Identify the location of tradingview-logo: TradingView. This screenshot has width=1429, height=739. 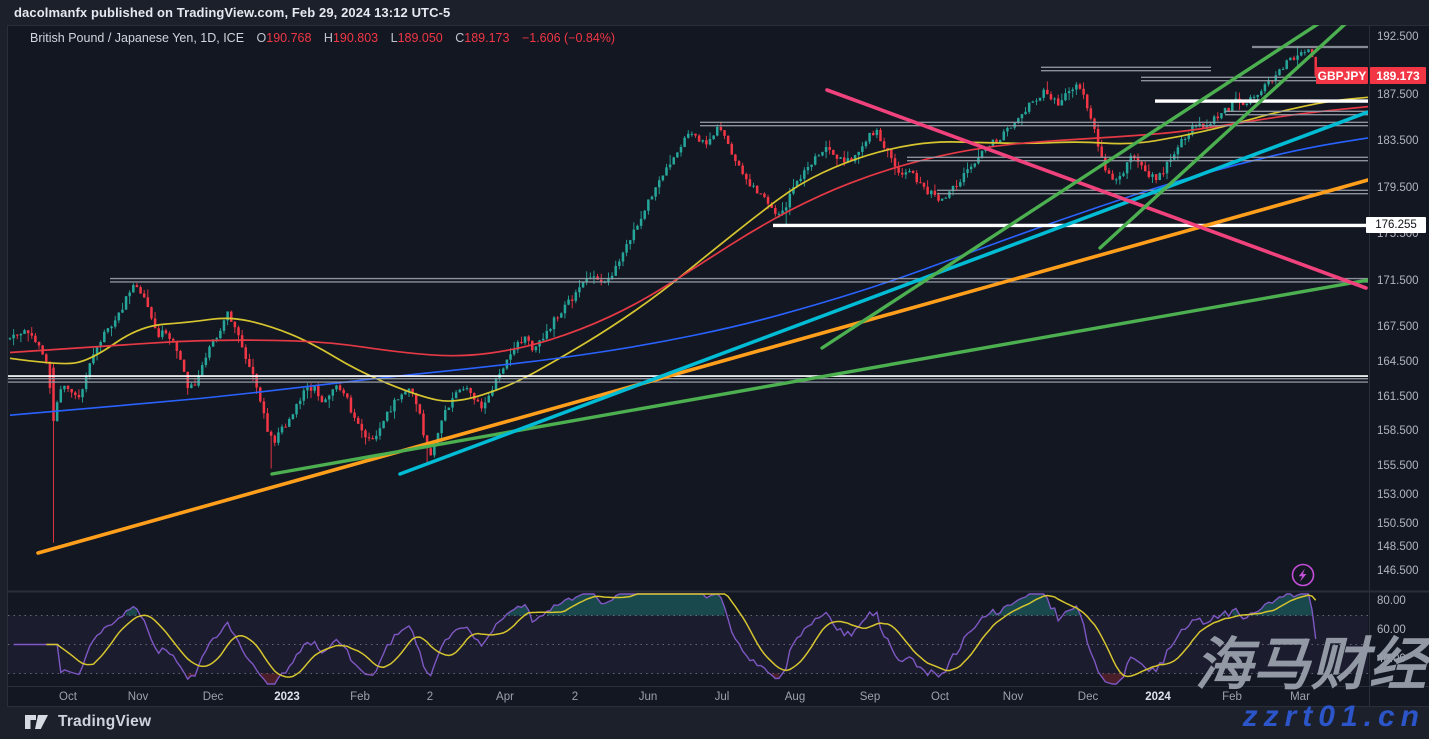
(87, 722).